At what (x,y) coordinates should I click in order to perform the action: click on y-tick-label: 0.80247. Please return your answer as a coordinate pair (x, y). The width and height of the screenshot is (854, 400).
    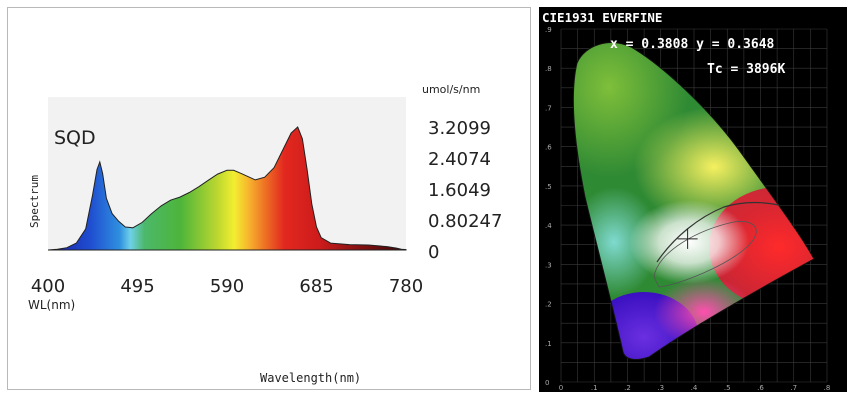
    Looking at the image, I should click on (465, 221).